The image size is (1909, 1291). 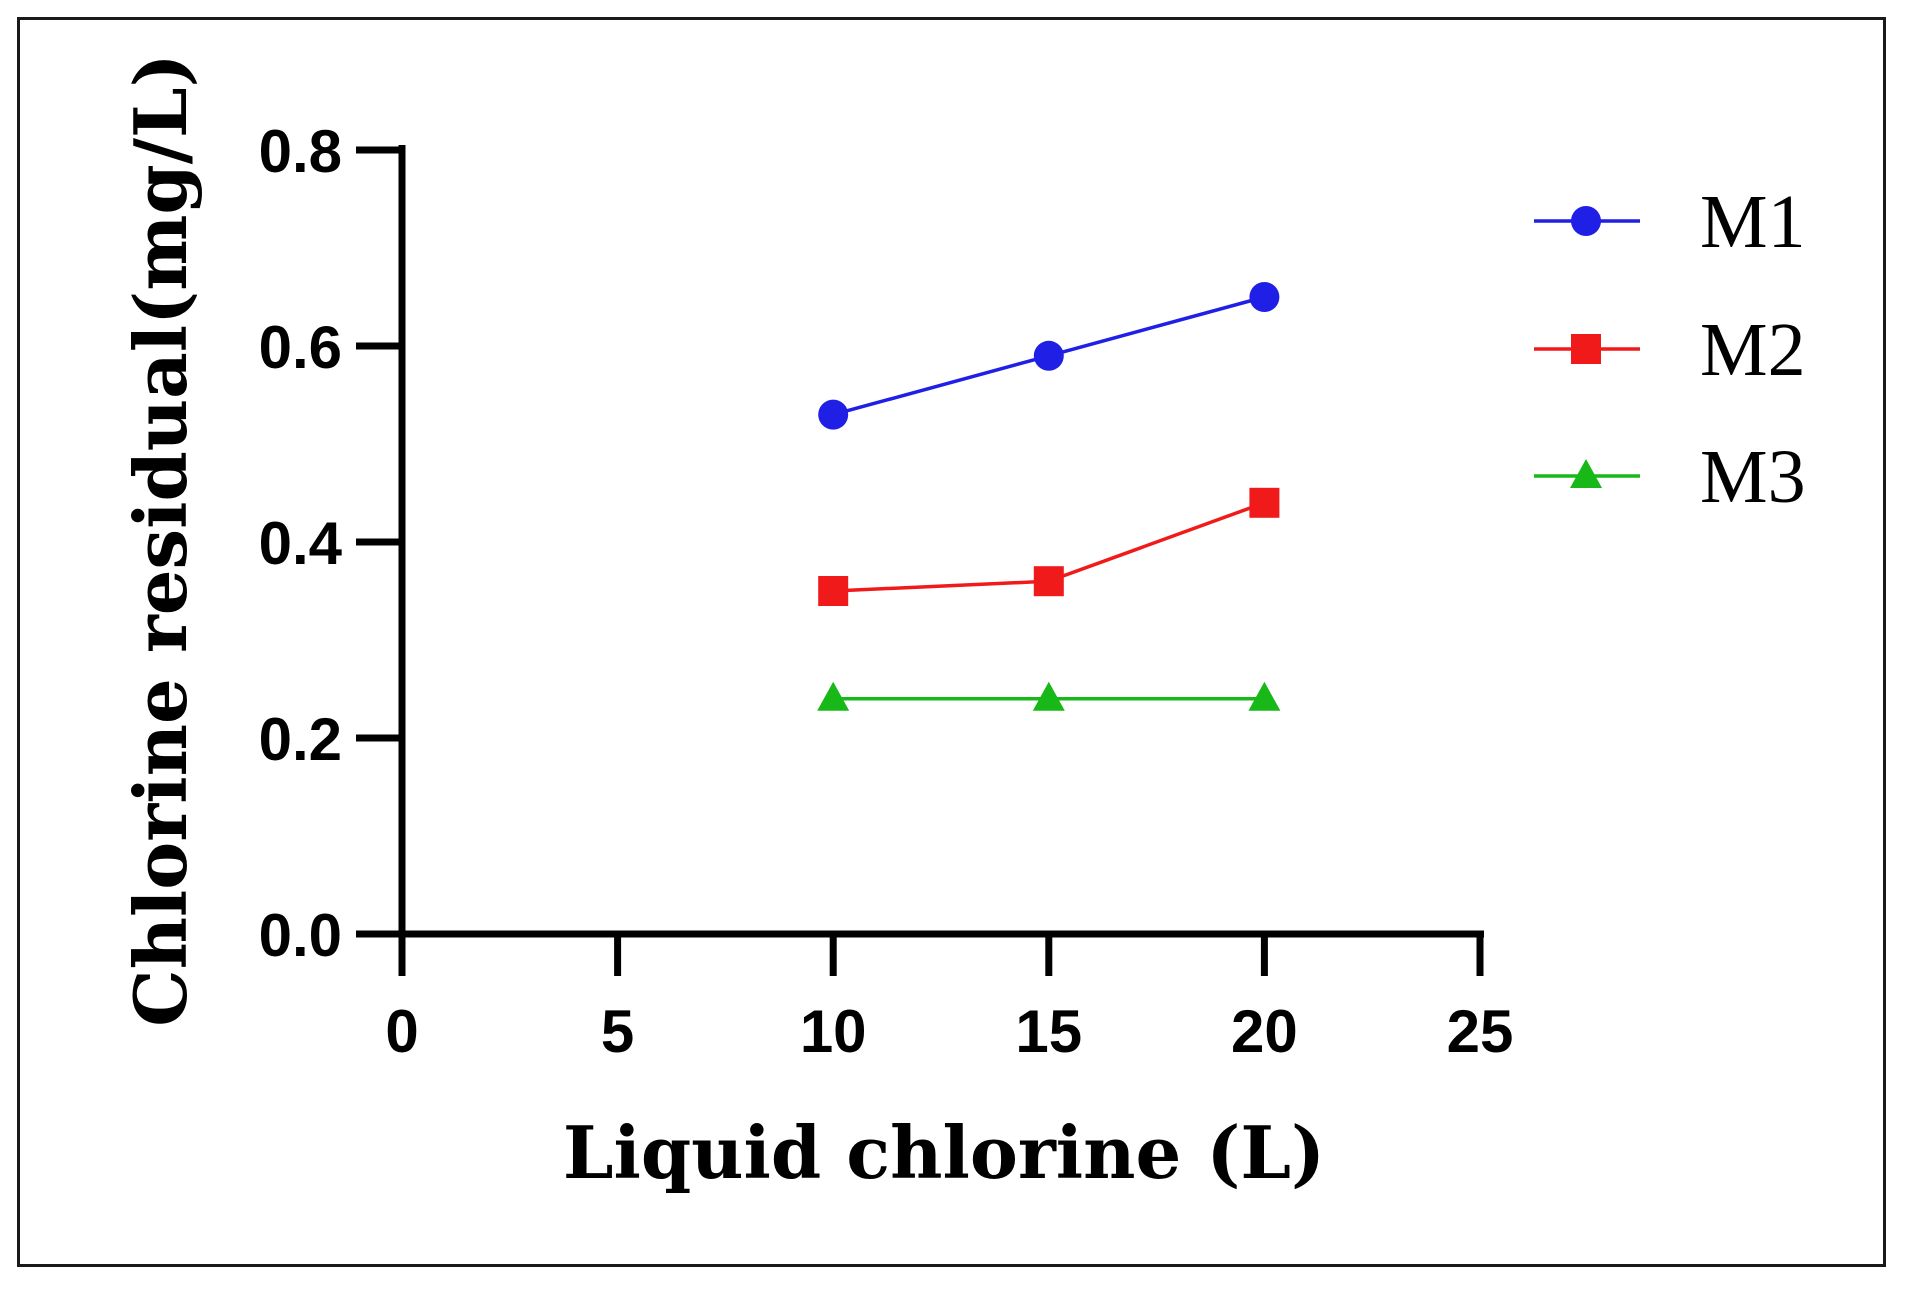 What do you see at coordinates (1753, 350) in the screenshot?
I see `legend-item-m2-label: M2` at bounding box center [1753, 350].